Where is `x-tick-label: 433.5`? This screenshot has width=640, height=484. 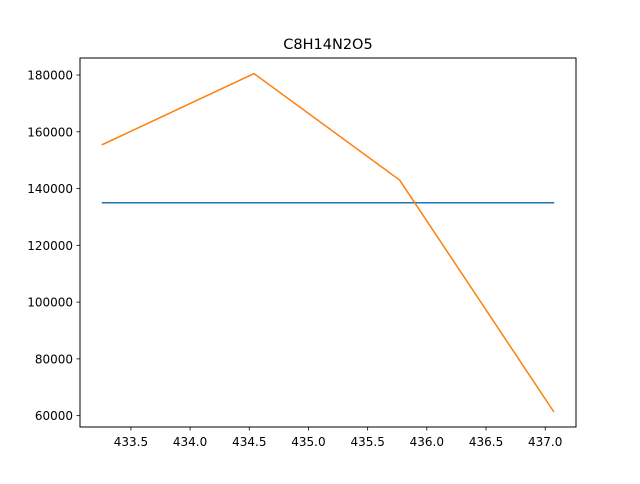
x-tick-label: 433.5 is located at coordinates (131, 442).